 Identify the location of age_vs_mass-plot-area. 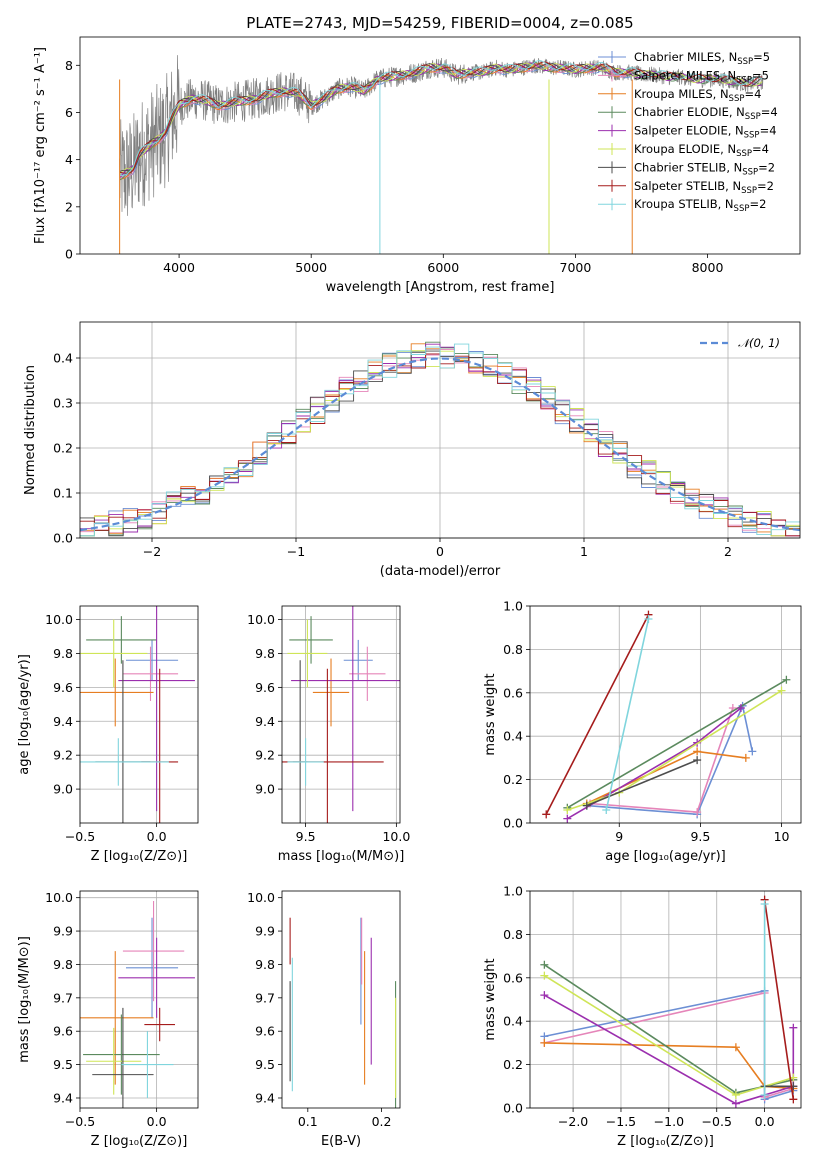
(341, 714).